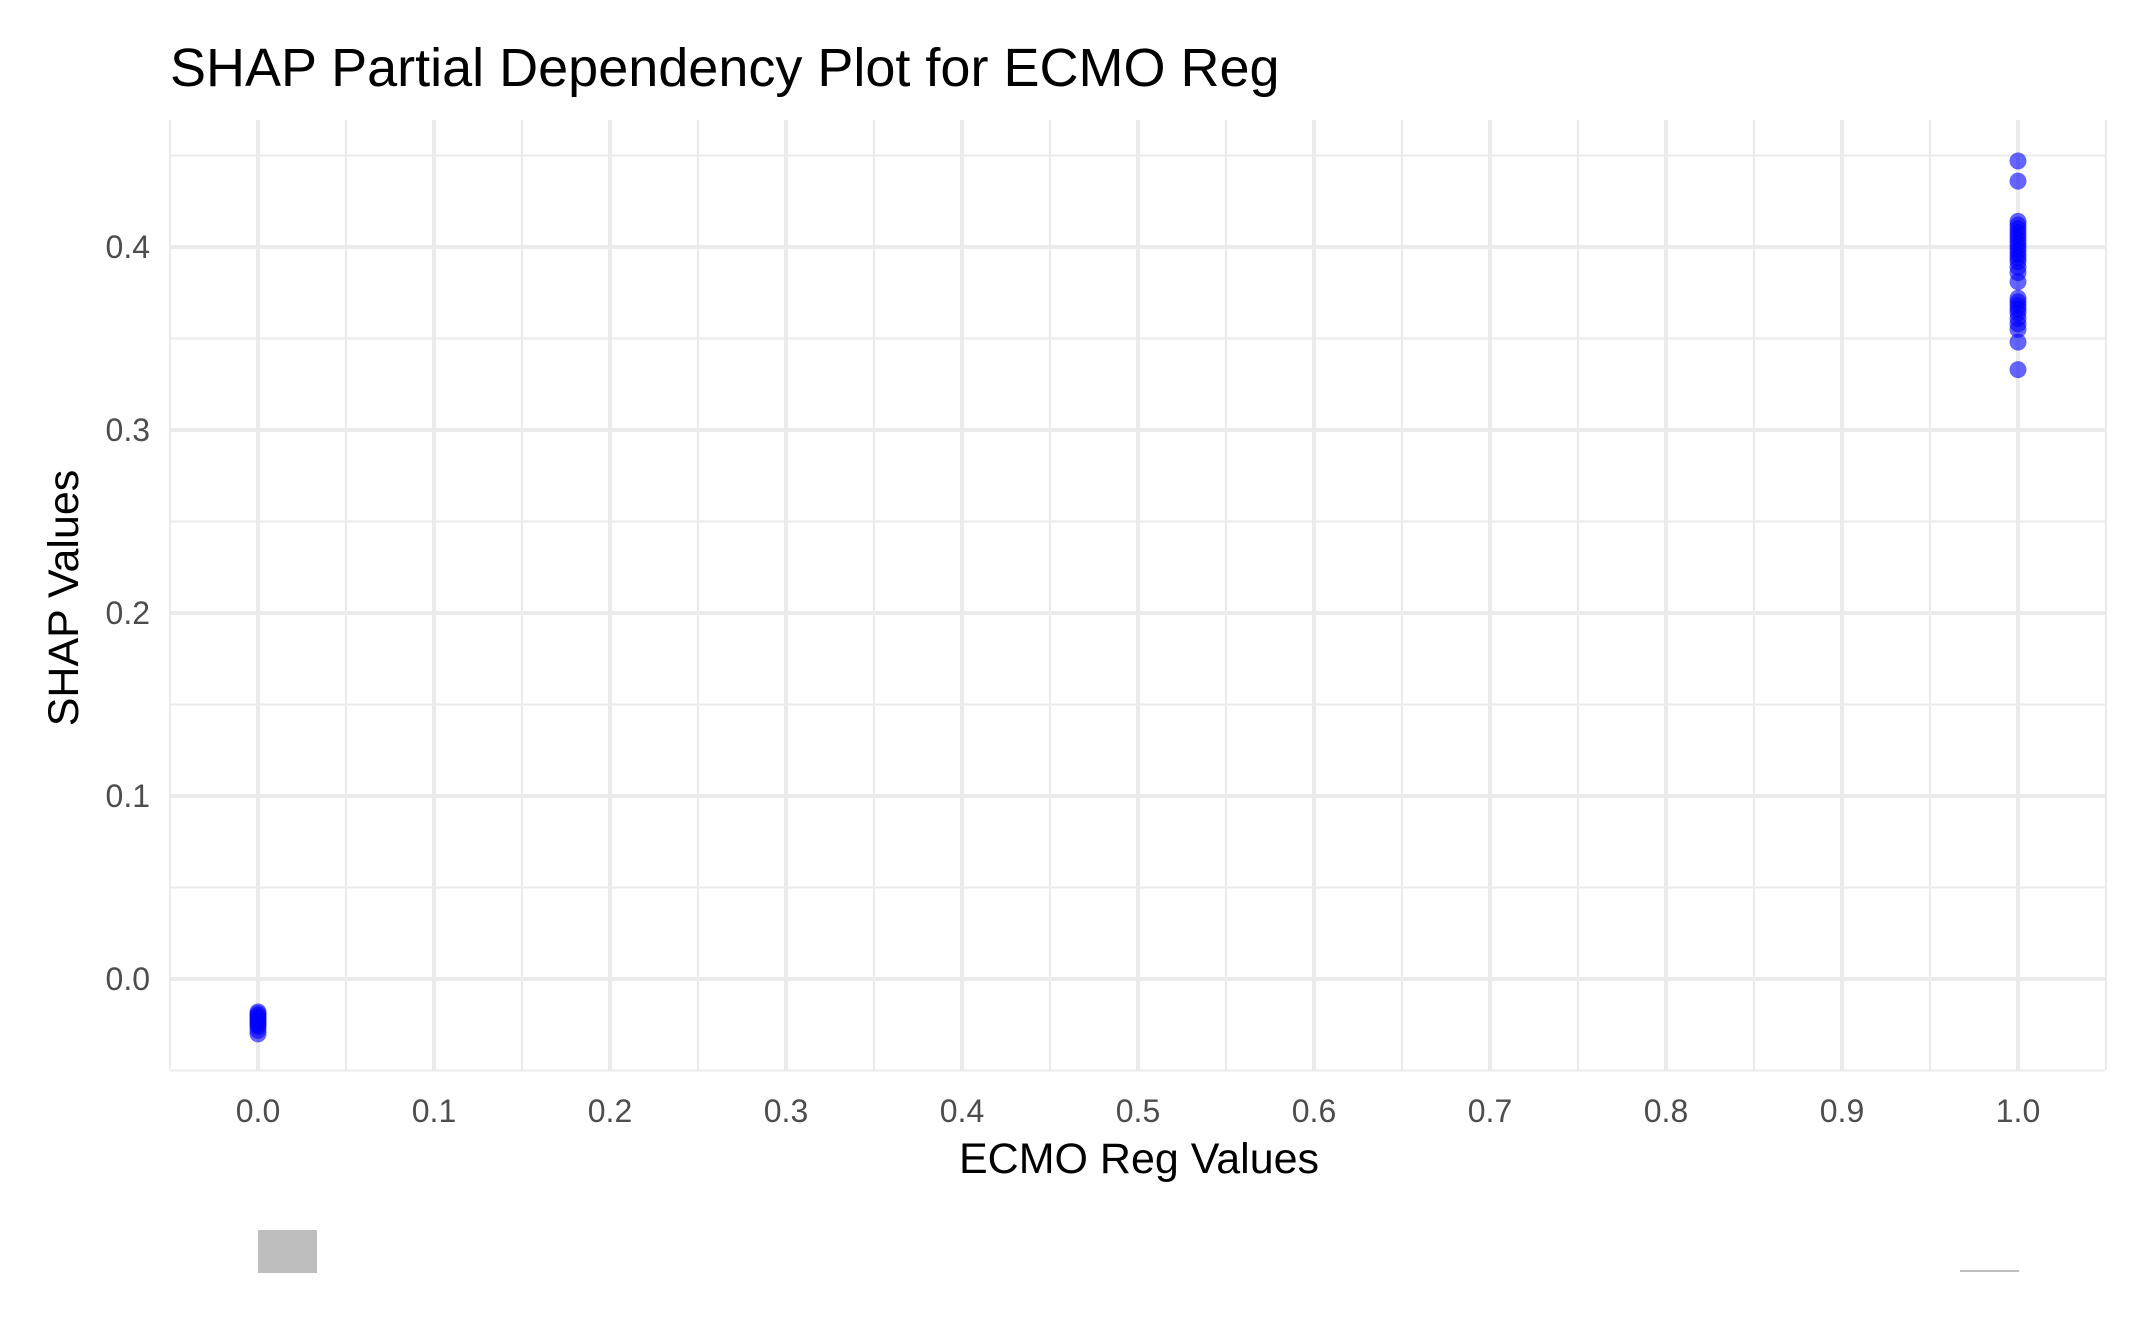 This screenshot has height=1322, width=2140. What do you see at coordinates (2018, 1111) in the screenshot?
I see `x-tick-label: 1.0` at bounding box center [2018, 1111].